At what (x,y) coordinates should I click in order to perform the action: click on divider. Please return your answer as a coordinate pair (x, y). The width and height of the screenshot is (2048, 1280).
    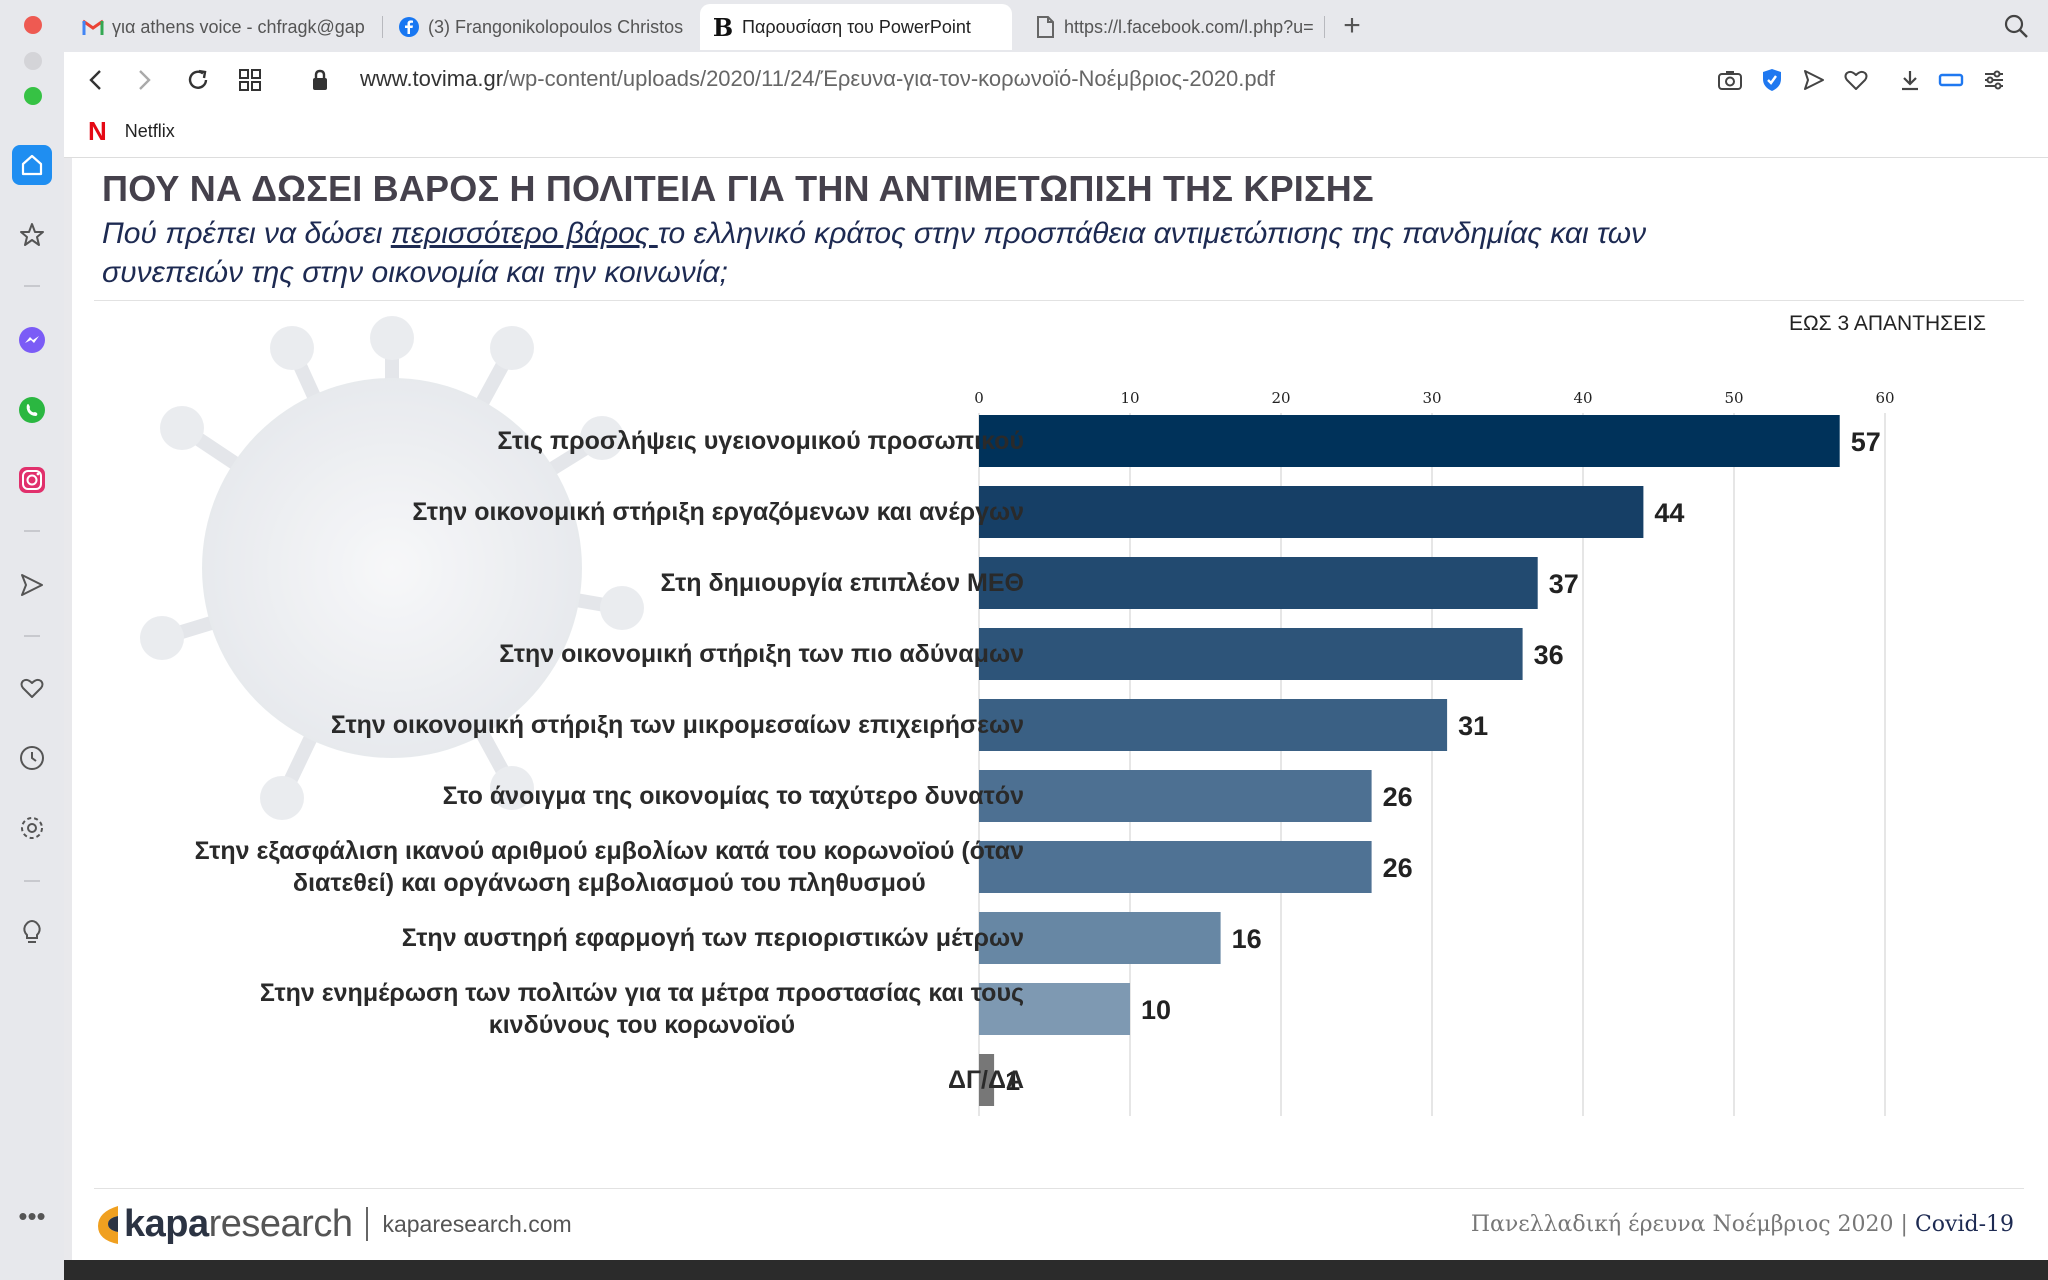
    Looking at the image, I should click on (367, 1224).